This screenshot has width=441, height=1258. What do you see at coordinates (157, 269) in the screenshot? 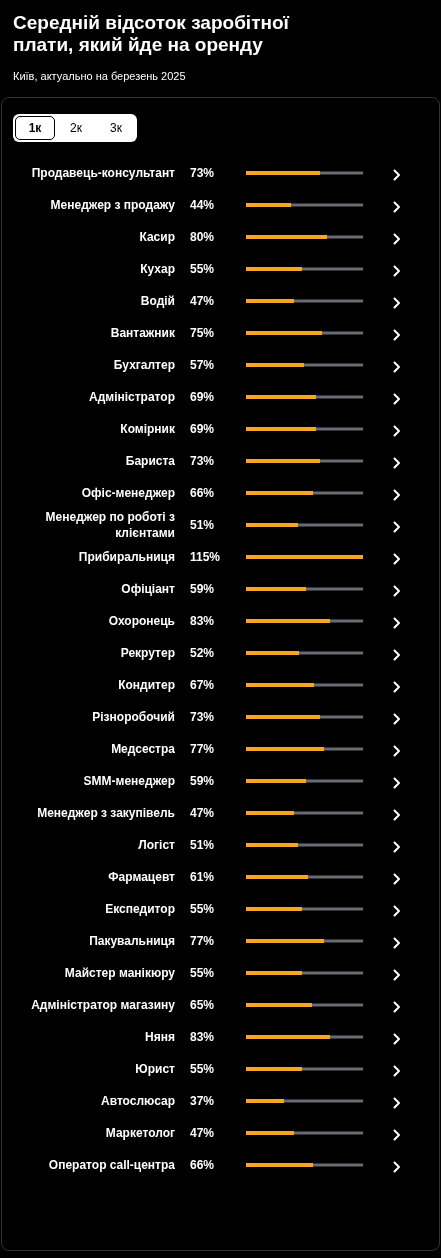
I see `y-tick-label: Кухар` at bounding box center [157, 269].